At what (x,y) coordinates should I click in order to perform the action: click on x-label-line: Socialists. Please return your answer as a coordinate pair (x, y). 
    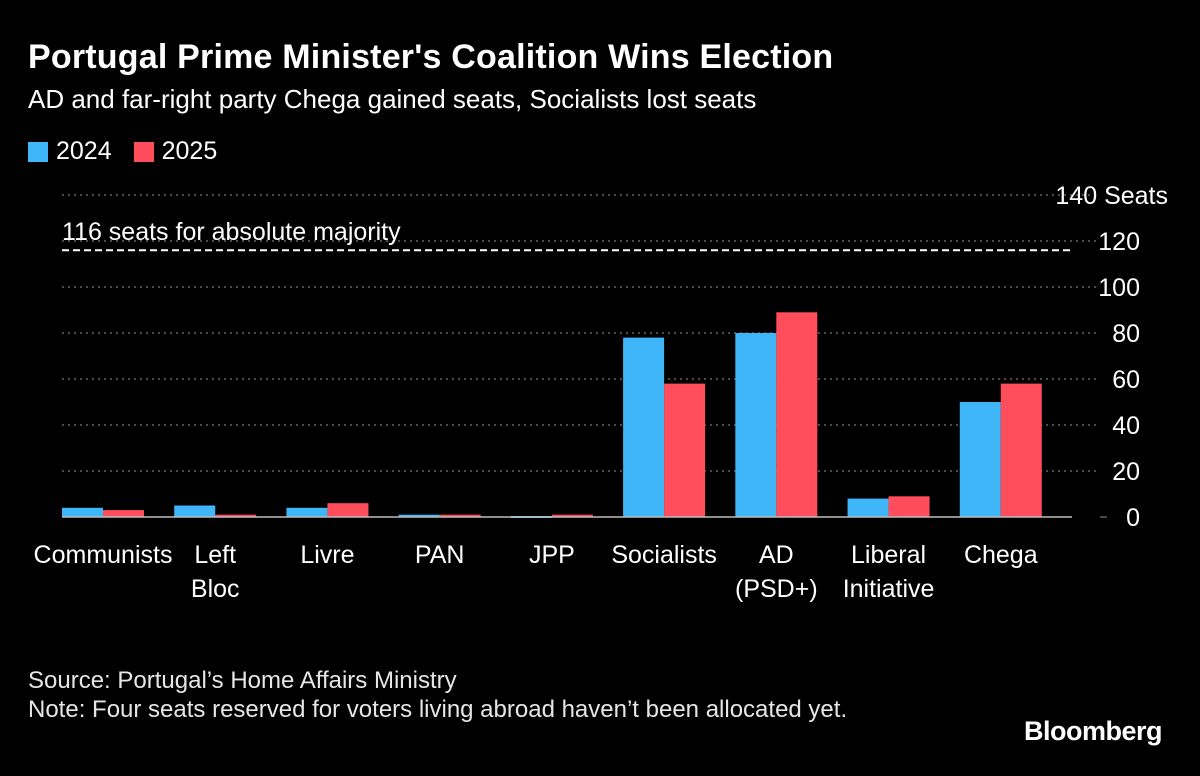
    Looking at the image, I should click on (664, 555).